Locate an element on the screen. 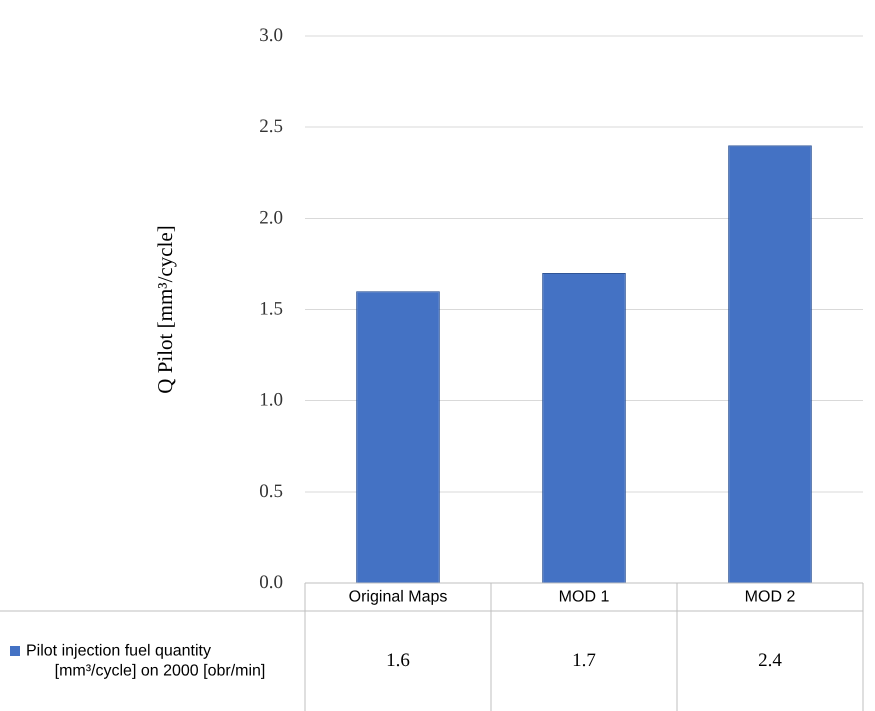 This screenshot has width=875, height=711. y-tick-label: 0.5 is located at coordinates (271, 491).